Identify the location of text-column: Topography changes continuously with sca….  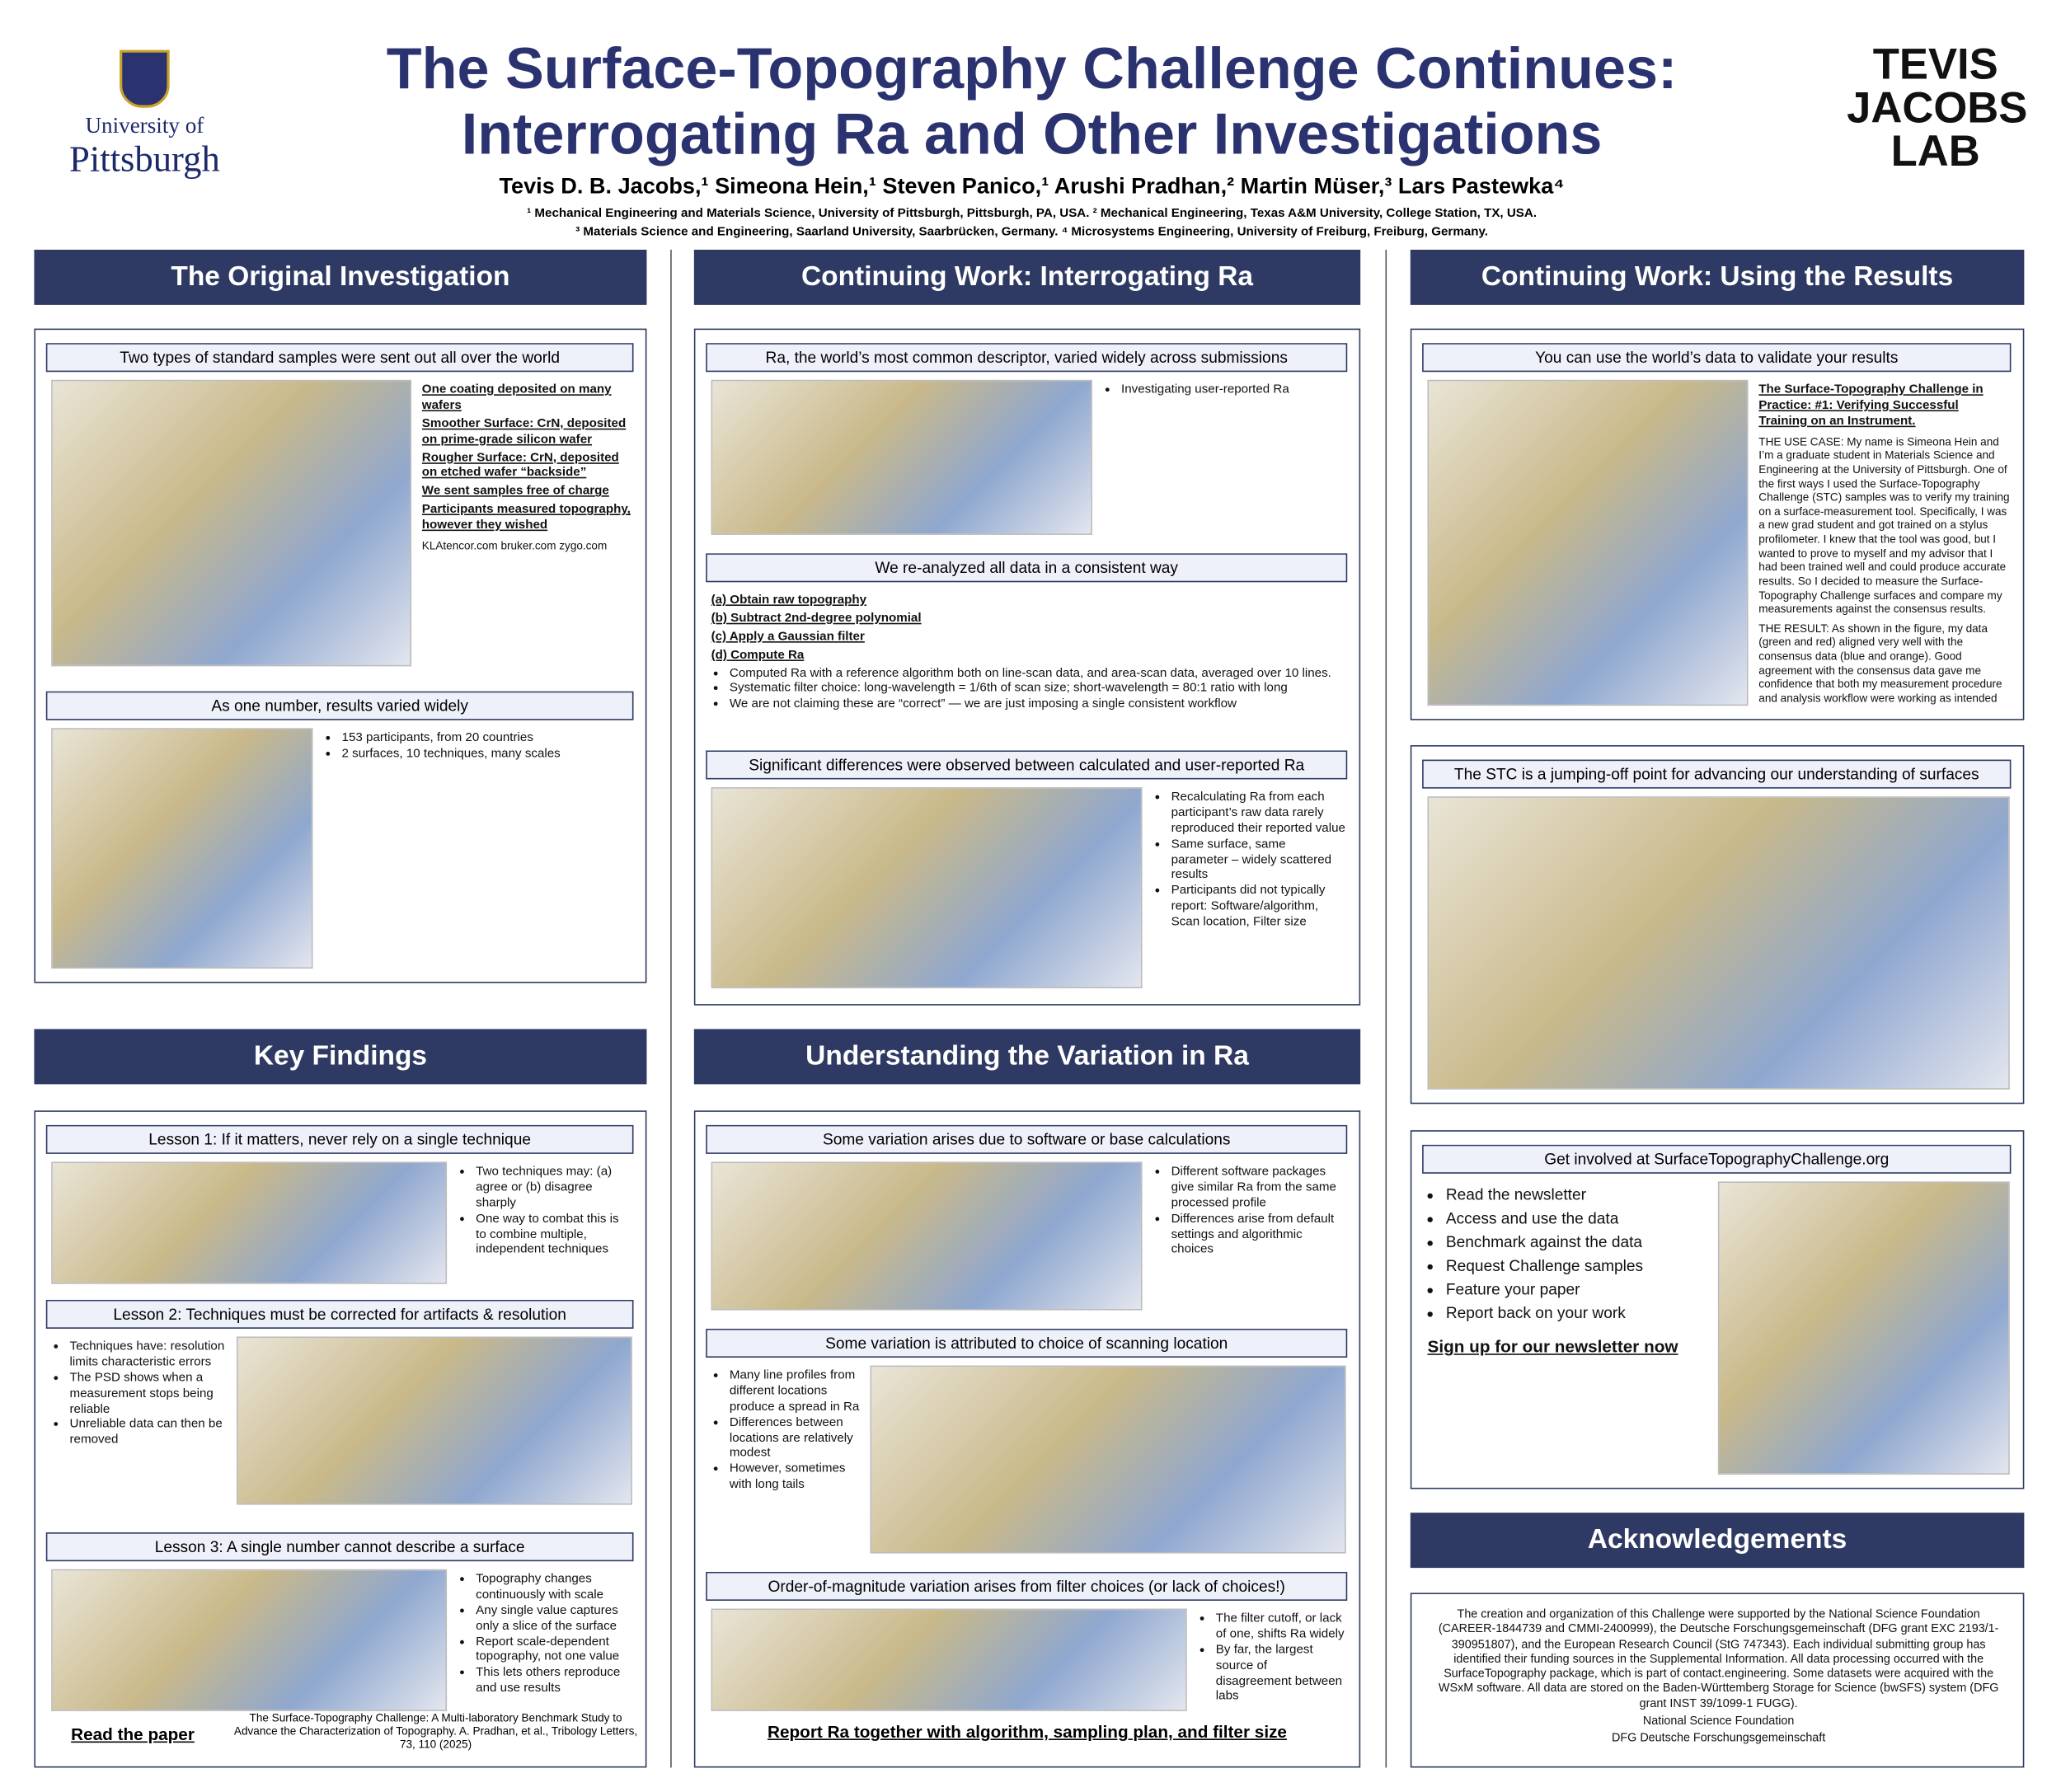
(545, 1640).